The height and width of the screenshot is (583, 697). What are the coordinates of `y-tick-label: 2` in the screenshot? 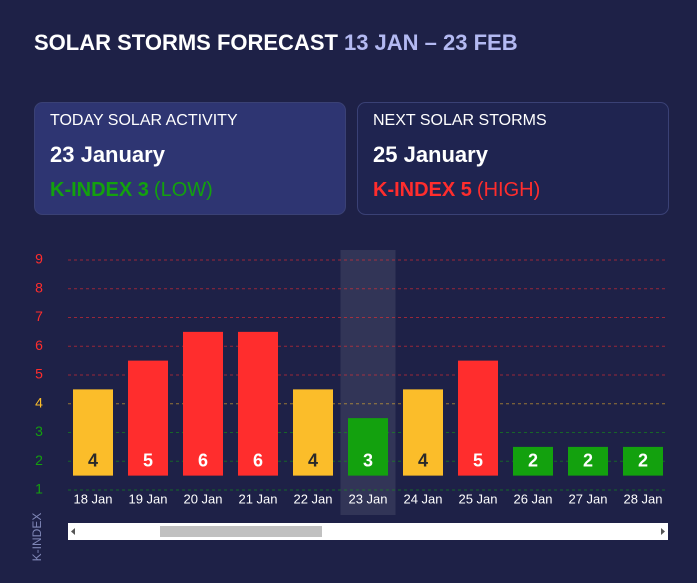 It's located at (39, 460).